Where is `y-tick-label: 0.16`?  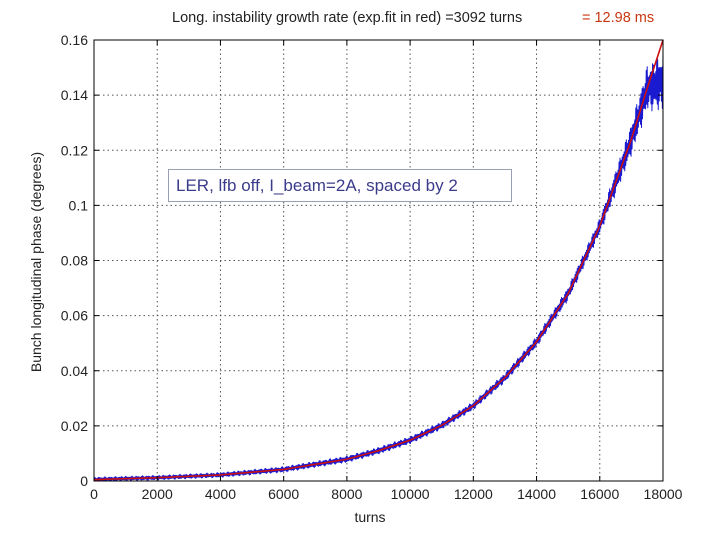
y-tick-label: 0.16 is located at coordinates (74, 40).